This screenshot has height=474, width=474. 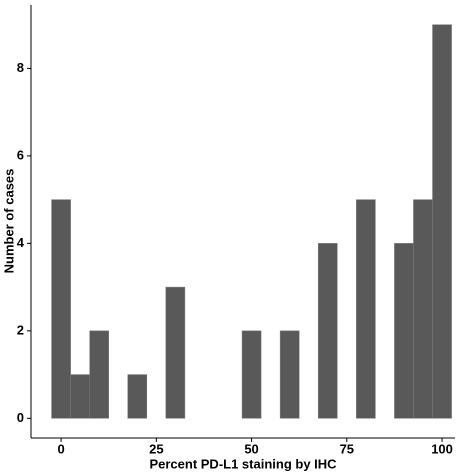 What do you see at coordinates (20, 329) in the screenshot?
I see `y-tick-label: 2` at bounding box center [20, 329].